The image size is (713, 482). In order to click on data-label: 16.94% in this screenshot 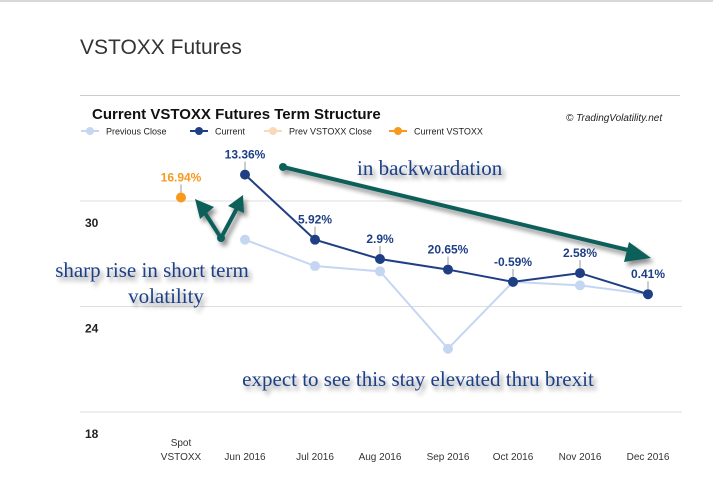, I will do `click(181, 177)`.